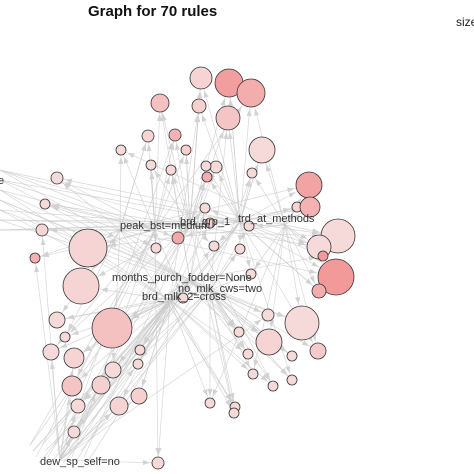 The width and height of the screenshot is (474, 474). Describe the element at coordinates (184, 297) in the screenshot. I see `item-label-brd-mlk: brd_mlk_2=cross` at that location.